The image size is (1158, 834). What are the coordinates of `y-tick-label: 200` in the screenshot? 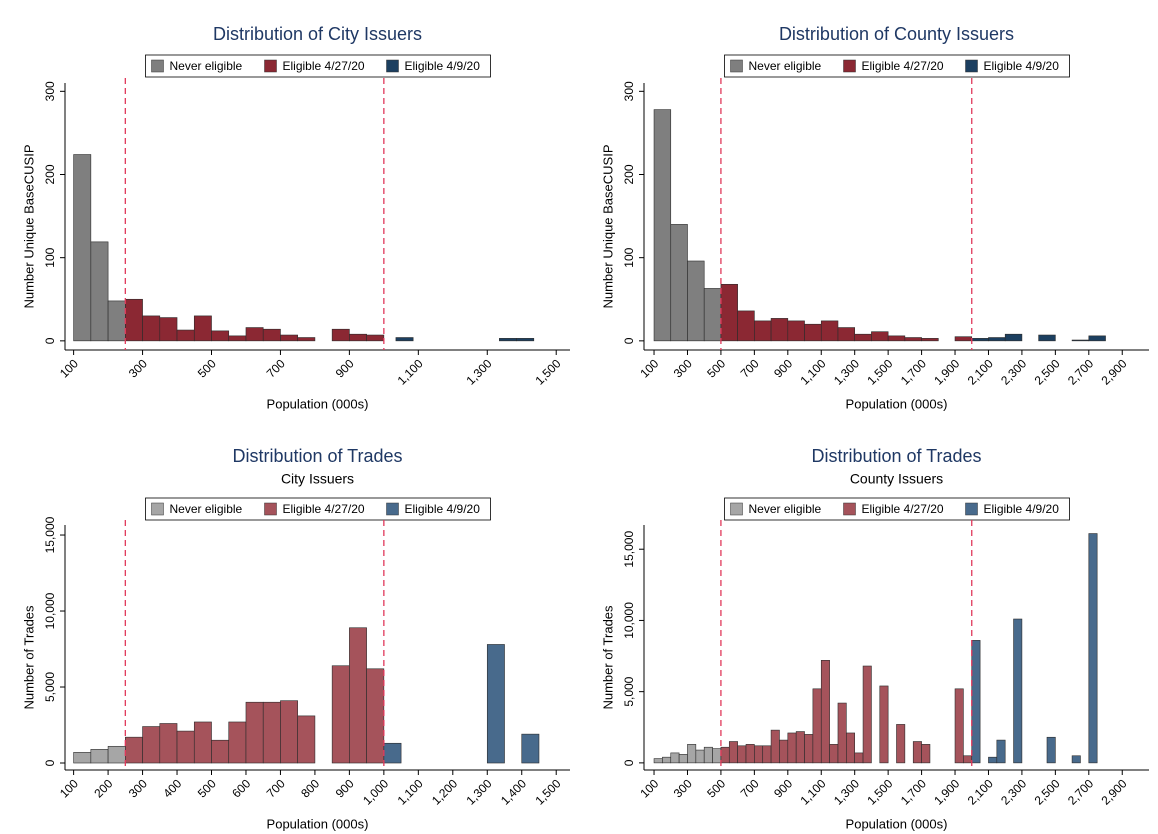 It's located at (50, 174).